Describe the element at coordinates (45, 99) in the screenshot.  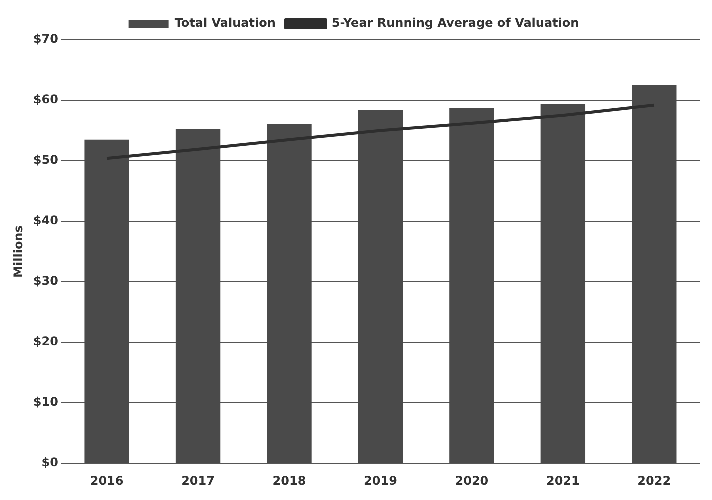
I see `y-tick-label: $60` at that location.